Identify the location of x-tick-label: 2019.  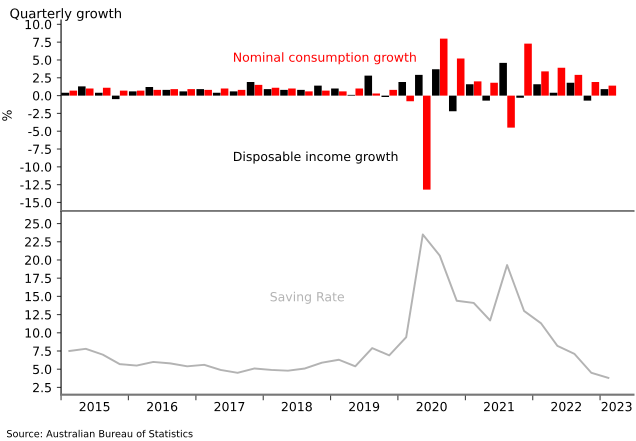
(364, 407).